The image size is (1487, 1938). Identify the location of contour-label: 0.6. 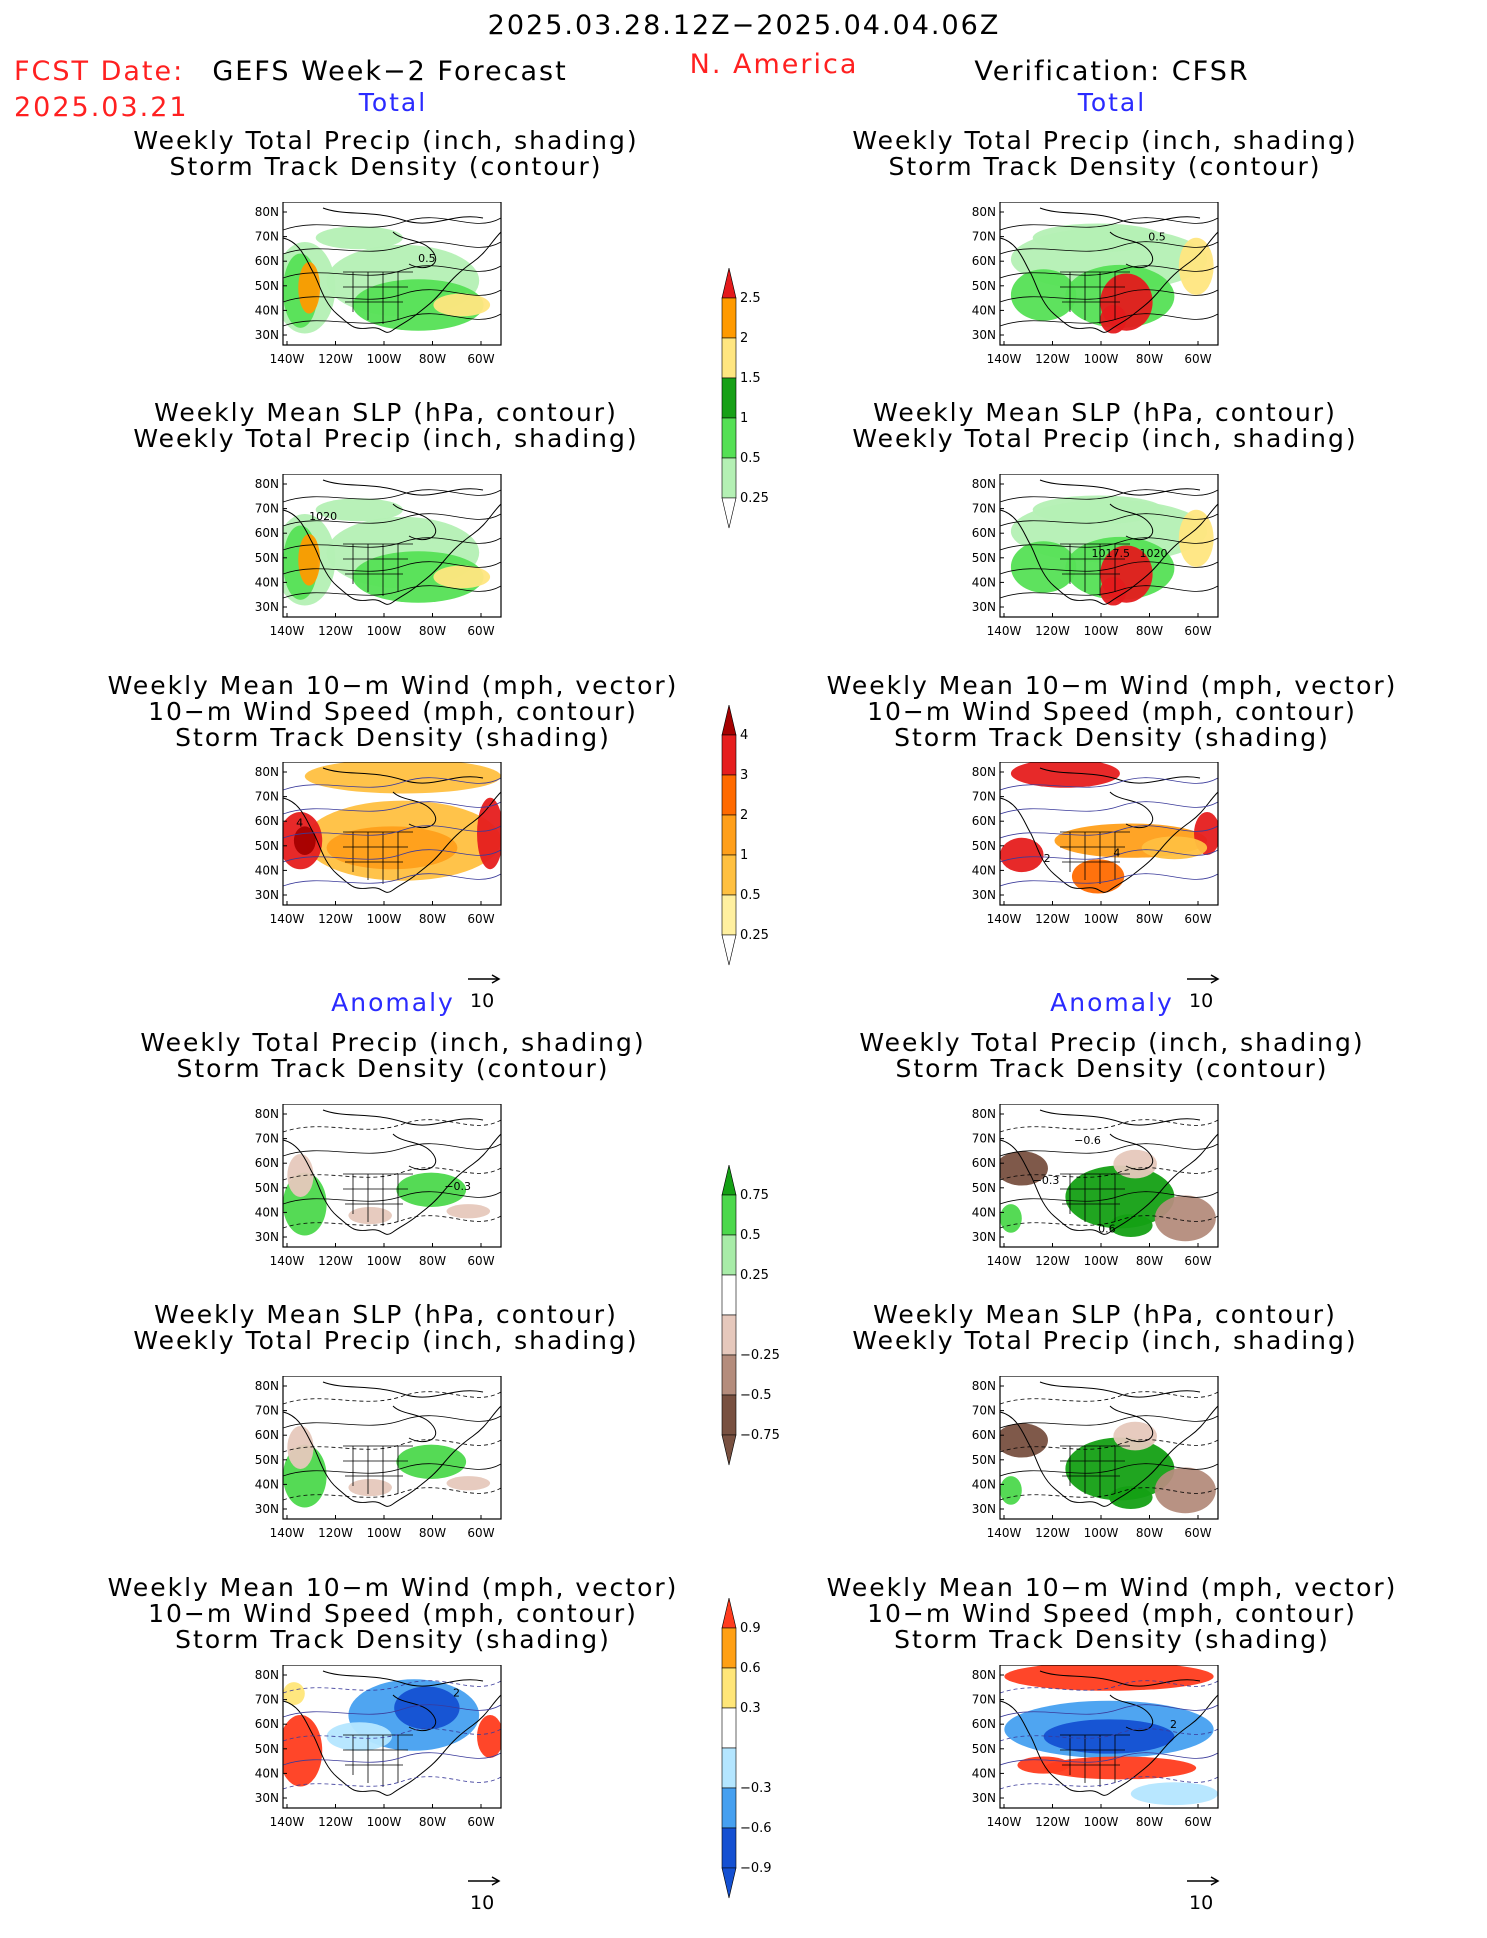
(1107, 1229).